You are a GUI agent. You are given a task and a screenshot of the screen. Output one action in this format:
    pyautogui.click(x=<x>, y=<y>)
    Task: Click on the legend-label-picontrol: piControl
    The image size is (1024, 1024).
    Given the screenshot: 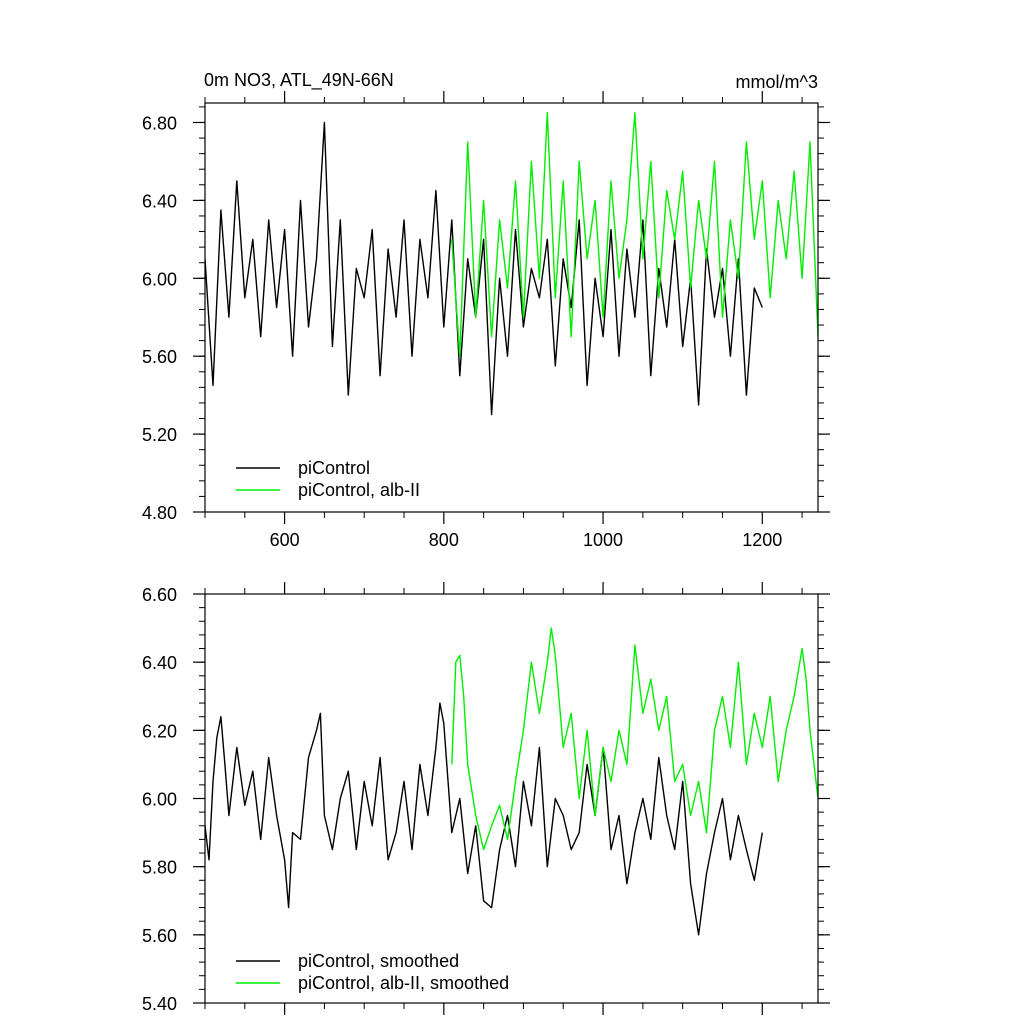 What is the action you would take?
    pyautogui.click(x=334, y=468)
    